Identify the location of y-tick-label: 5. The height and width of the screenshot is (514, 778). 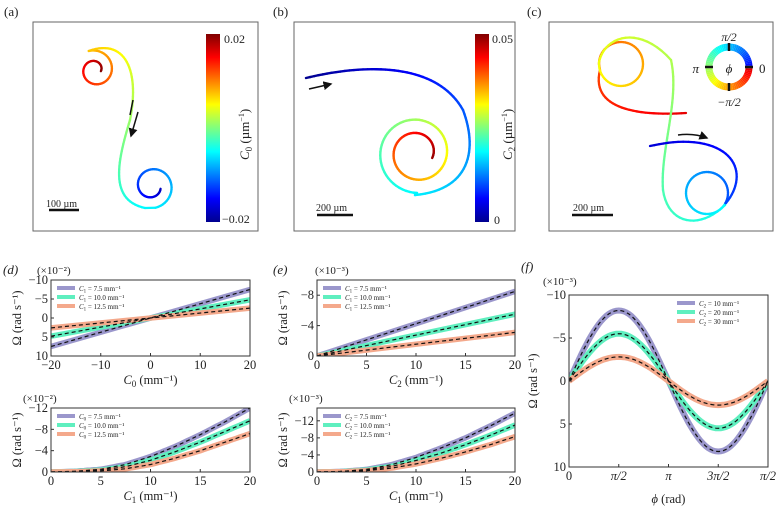
(45, 337).